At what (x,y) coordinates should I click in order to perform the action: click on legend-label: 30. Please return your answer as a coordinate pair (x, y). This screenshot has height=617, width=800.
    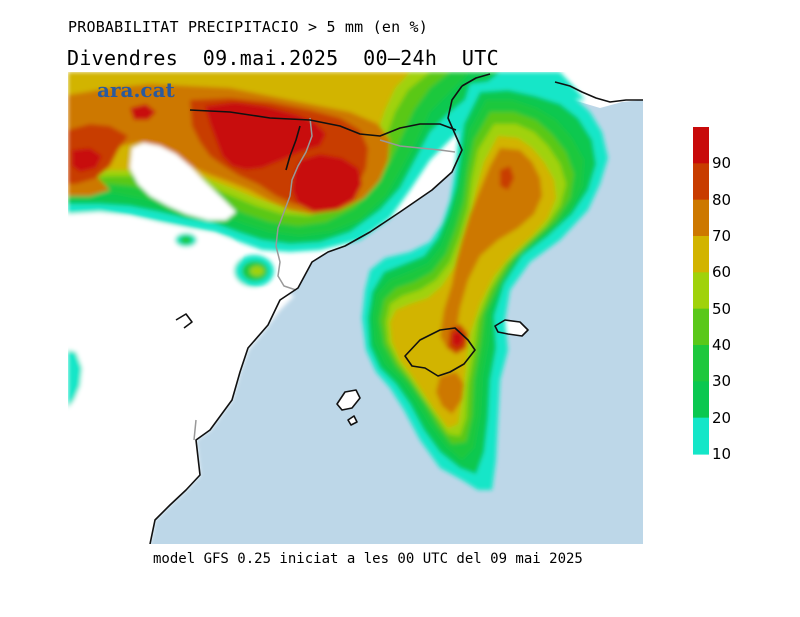
    Looking at the image, I should click on (722, 381).